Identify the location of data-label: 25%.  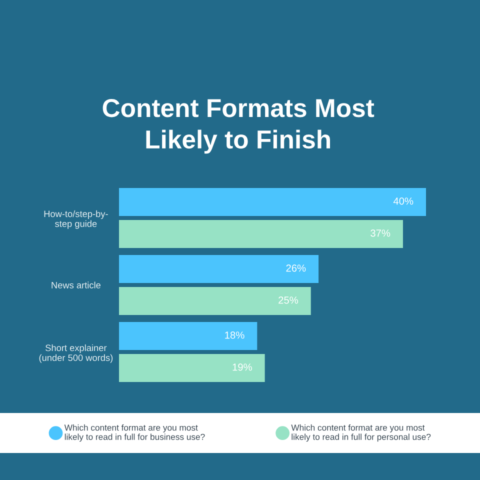
(288, 300).